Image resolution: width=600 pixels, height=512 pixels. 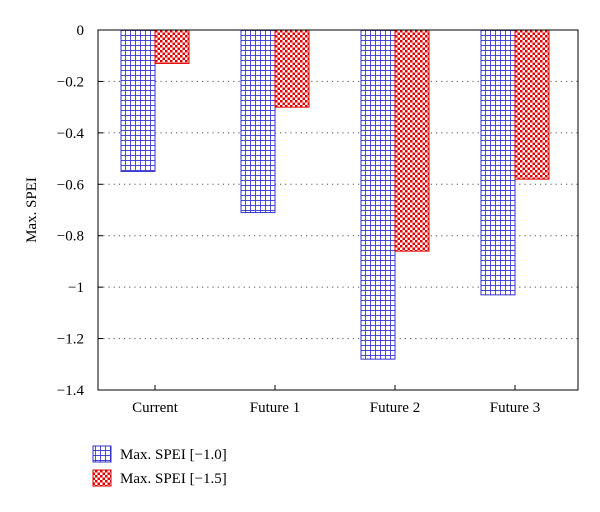 What do you see at coordinates (155, 408) in the screenshot?
I see `x-tick-label: Current` at bounding box center [155, 408].